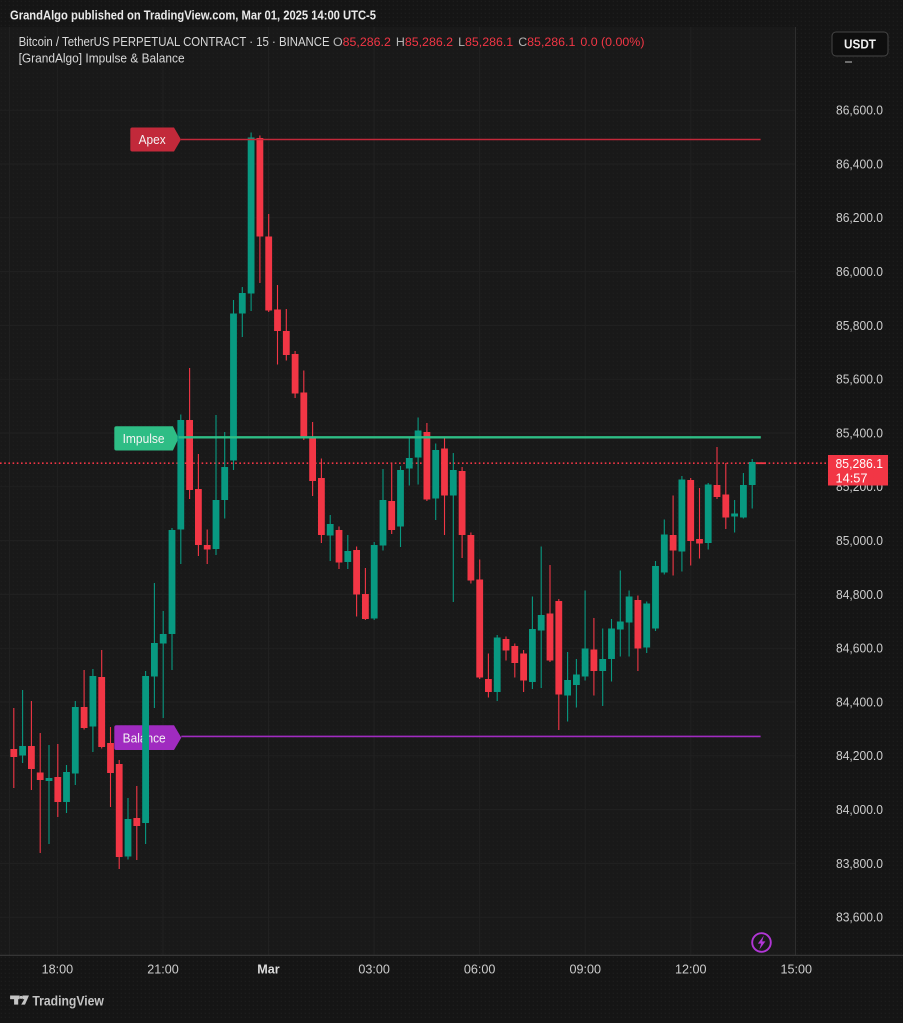 The image size is (903, 1023). What do you see at coordinates (859, 218) in the screenshot?
I see `svg-text: 86,200.0` at bounding box center [859, 218].